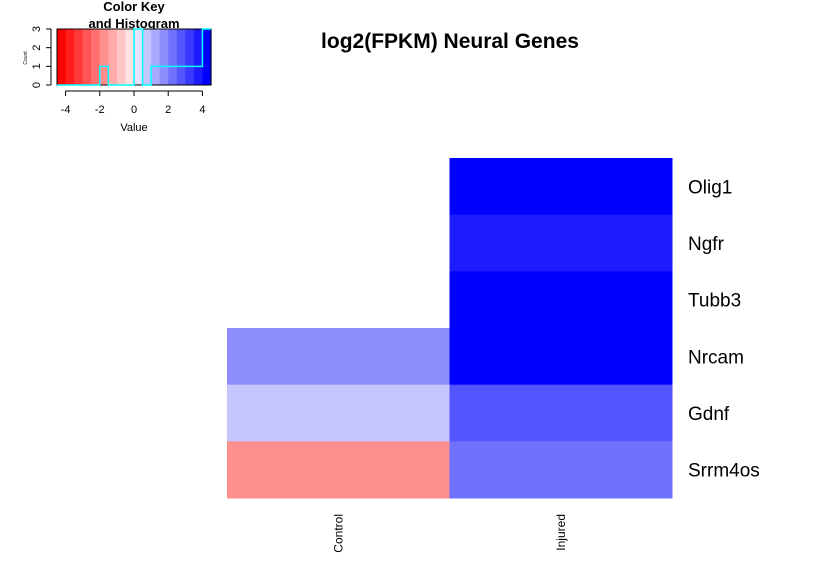  I want to click on heatmap-cell-gdnf-control, so click(338, 413).